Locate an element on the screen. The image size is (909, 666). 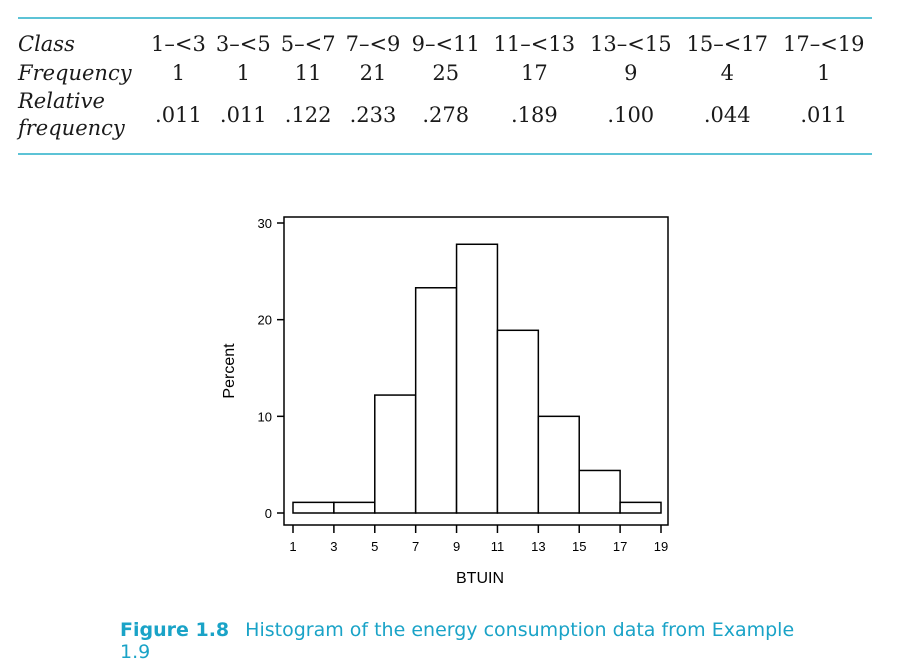
frequency-row: Frequency 1 1 11 21 25 17 9 4 1 is located at coordinates (445, 72).